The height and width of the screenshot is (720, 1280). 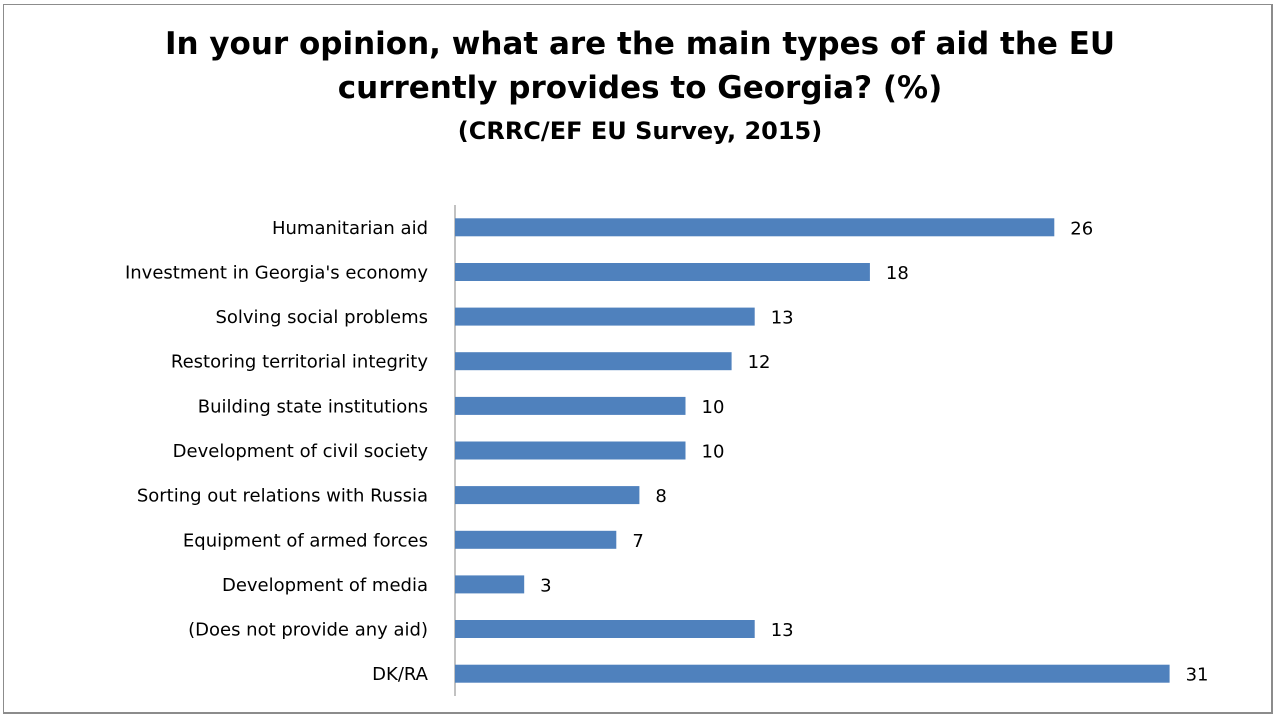 I want to click on data-label: 18, so click(x=897, y=273).